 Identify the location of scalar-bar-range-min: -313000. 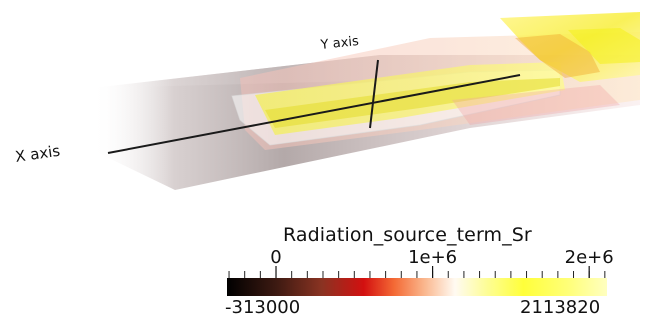
(263, 307).